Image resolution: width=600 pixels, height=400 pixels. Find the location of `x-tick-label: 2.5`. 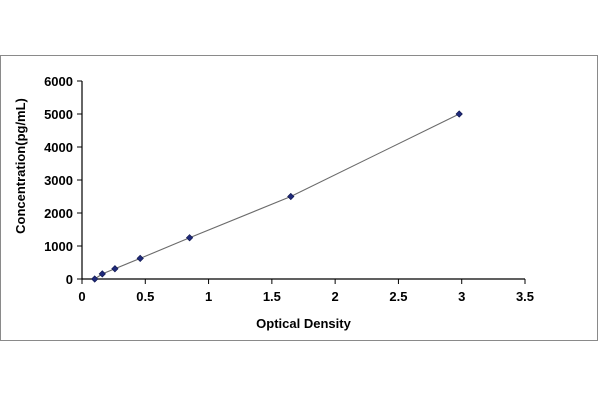

x-tick-label: 2.5 is located at coordinates (398, 296).